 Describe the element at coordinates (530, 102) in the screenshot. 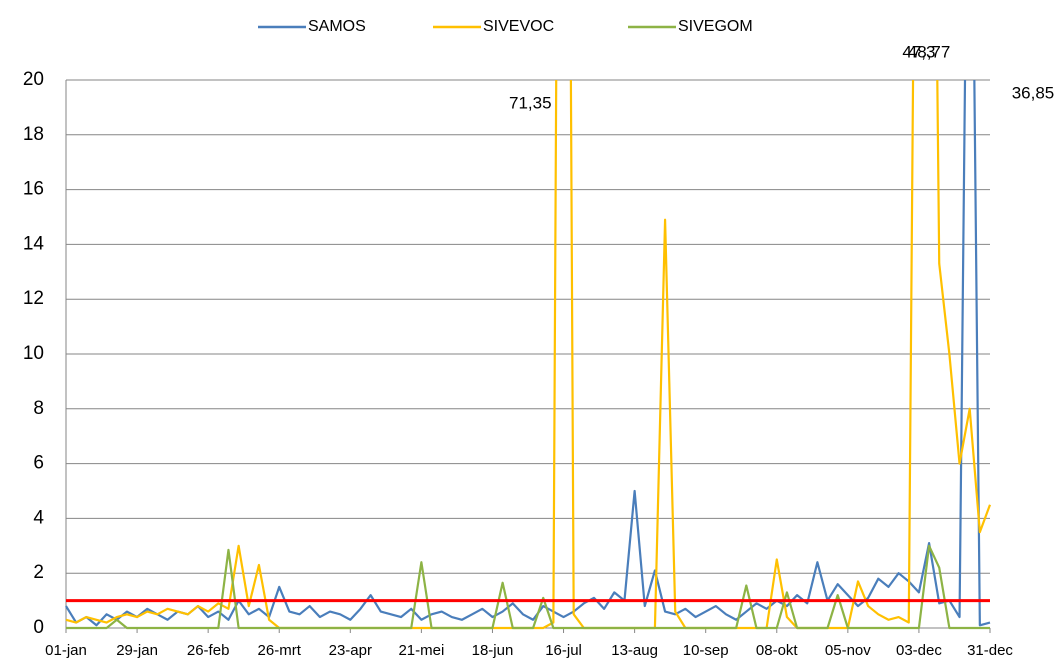

I see `value-label: 71,35` at that location.